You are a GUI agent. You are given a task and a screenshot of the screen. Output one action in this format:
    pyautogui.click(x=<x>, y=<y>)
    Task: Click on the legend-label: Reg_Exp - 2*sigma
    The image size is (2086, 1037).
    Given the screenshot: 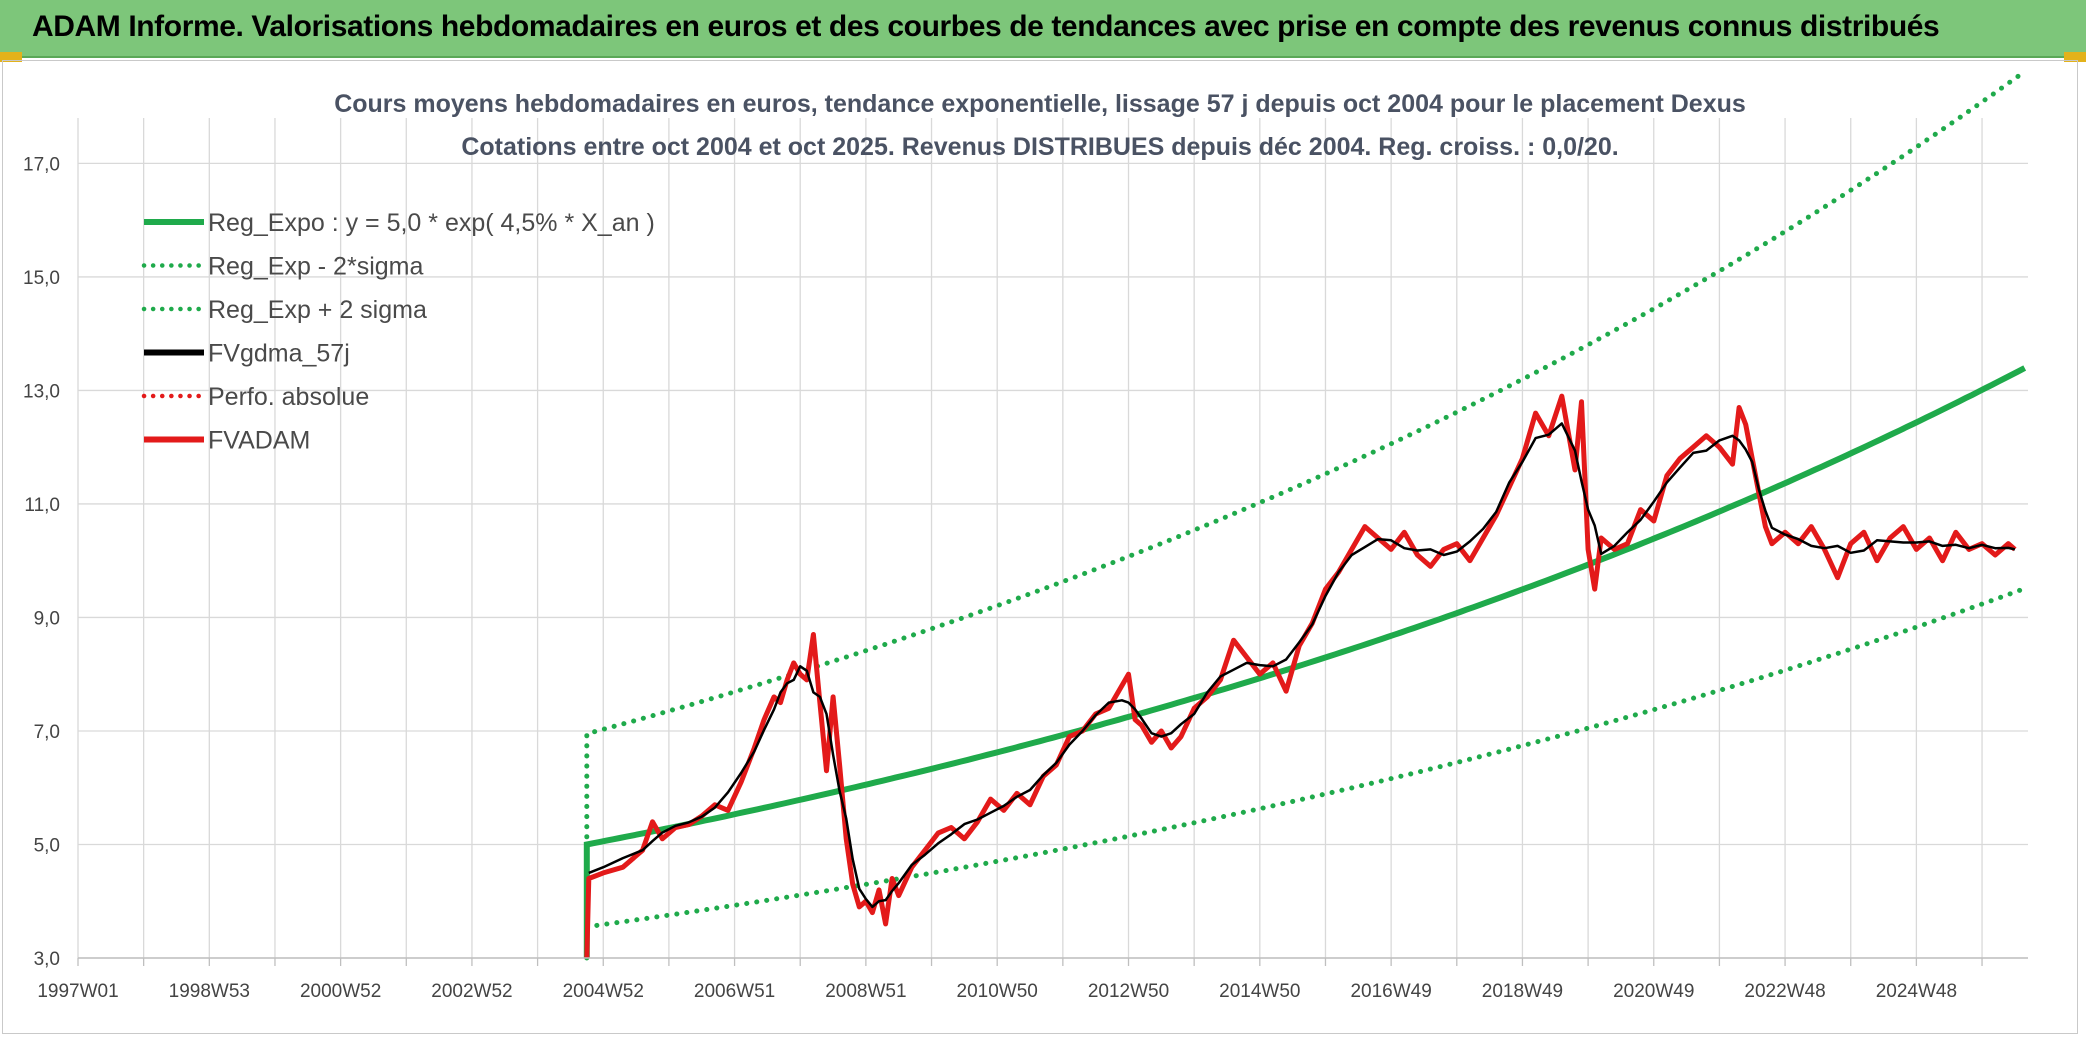 What is the action you would take?
    pyautogui.click(x=315, y=267)
    